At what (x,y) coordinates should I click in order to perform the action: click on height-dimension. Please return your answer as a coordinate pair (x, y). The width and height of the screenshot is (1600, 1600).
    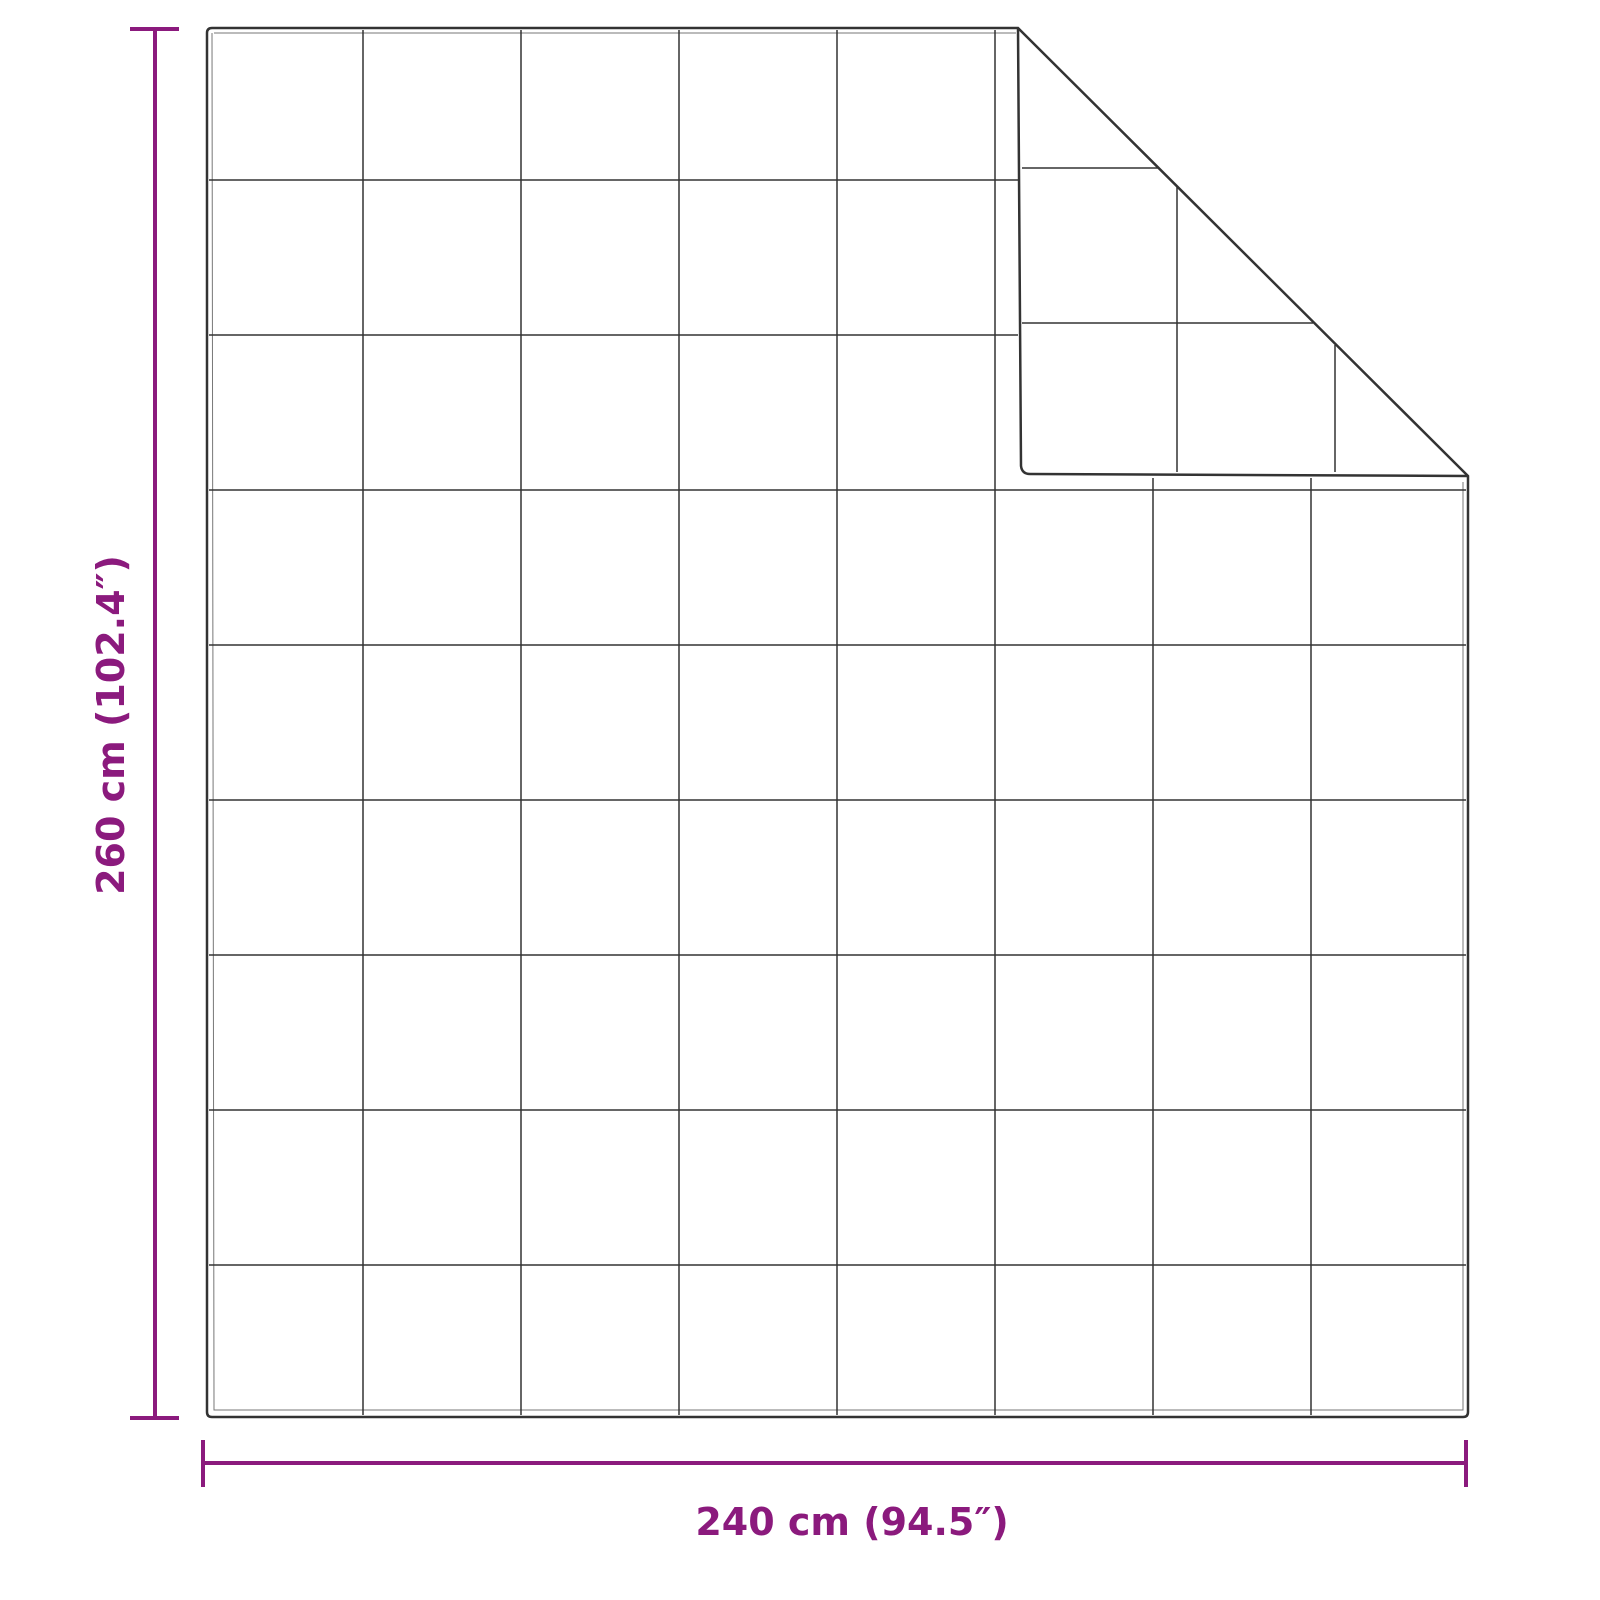
    Looking at the image, I should click on (154, 723).